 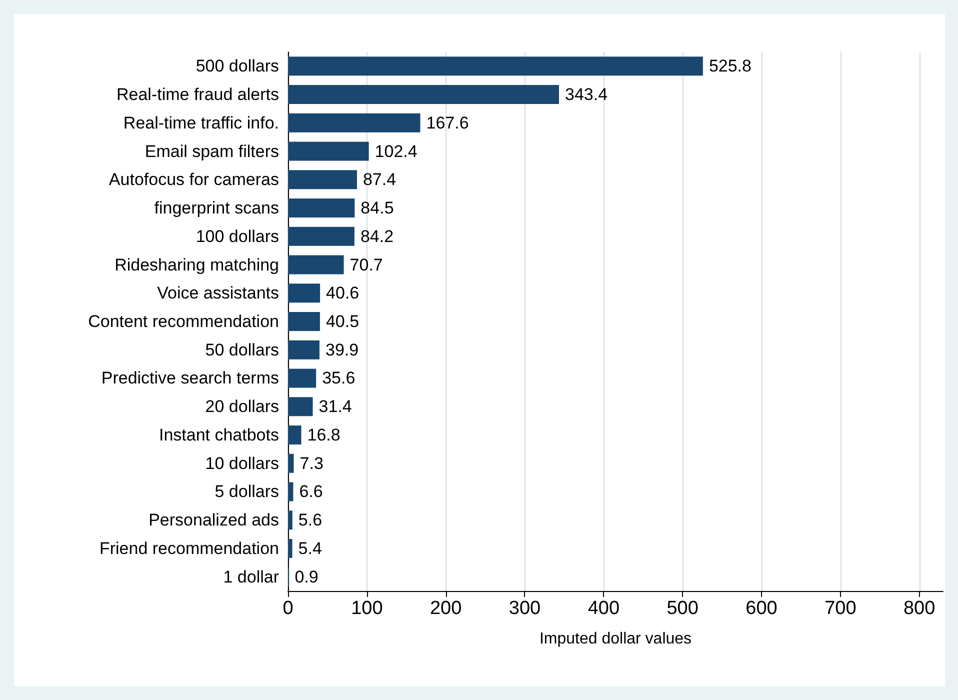 I want to click on y-tick-label: Personalized ads, so click(x=213, y=520).